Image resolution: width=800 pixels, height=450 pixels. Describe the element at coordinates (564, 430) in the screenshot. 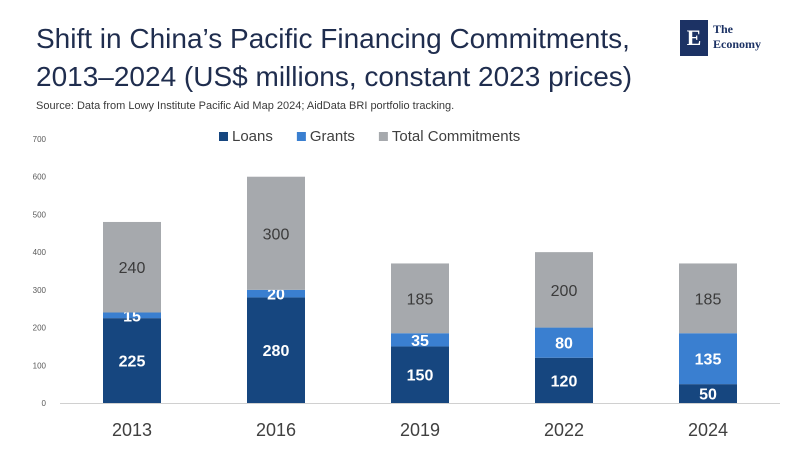

I see `x-tick-label: 2022` at that location.